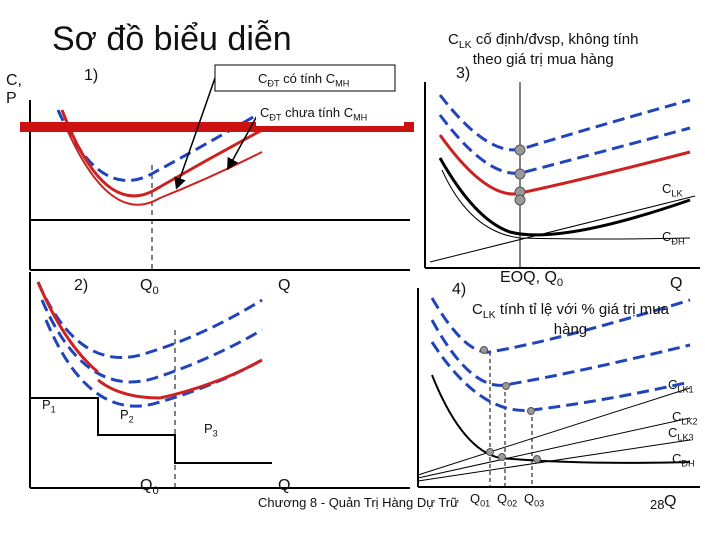 The height and width of the screenshot is (540, 720). What do you see at coordinates (159, 145) in the screenshot?
I see `panel1-blue-dashed-curve-upper` at bounding box center [159, 145].